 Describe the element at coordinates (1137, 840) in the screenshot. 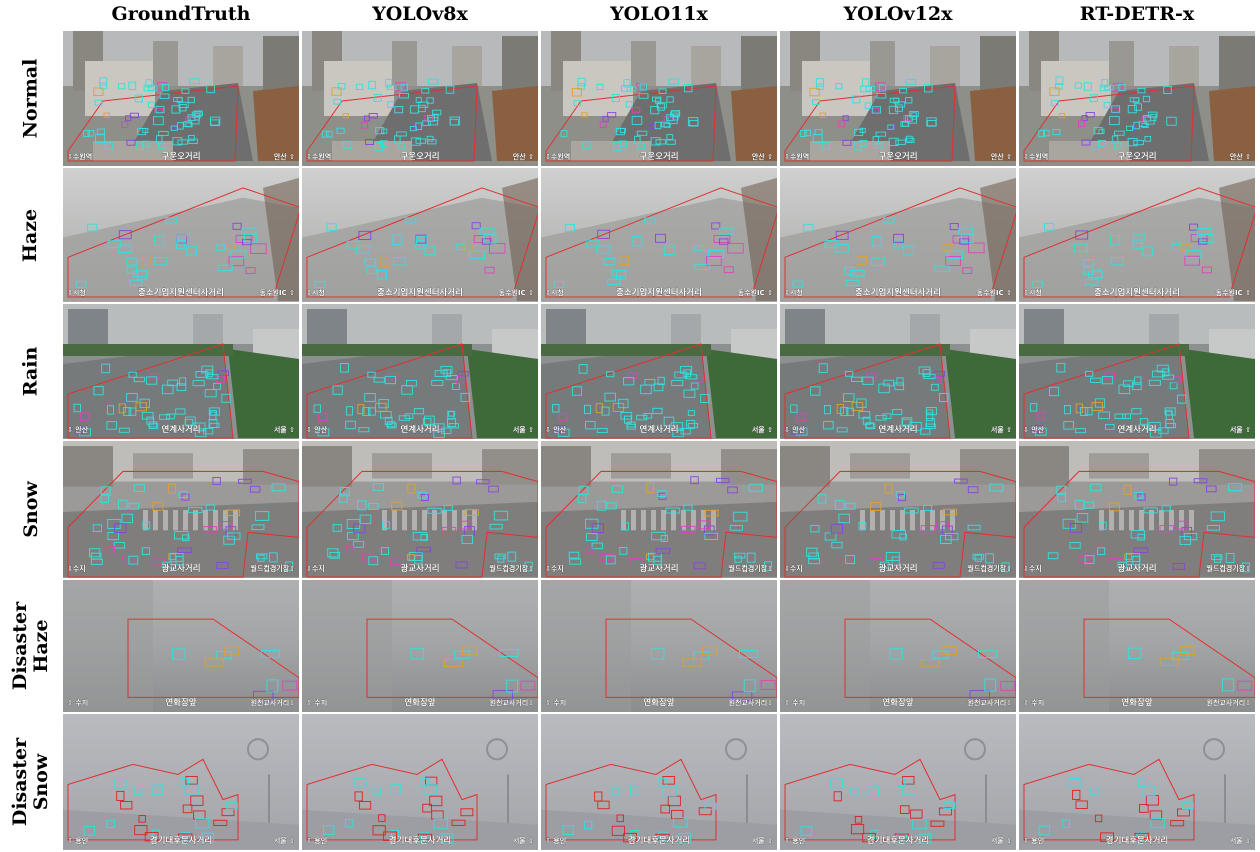

I see `caption-intersection-name: 경기대후문사거리` at that location.